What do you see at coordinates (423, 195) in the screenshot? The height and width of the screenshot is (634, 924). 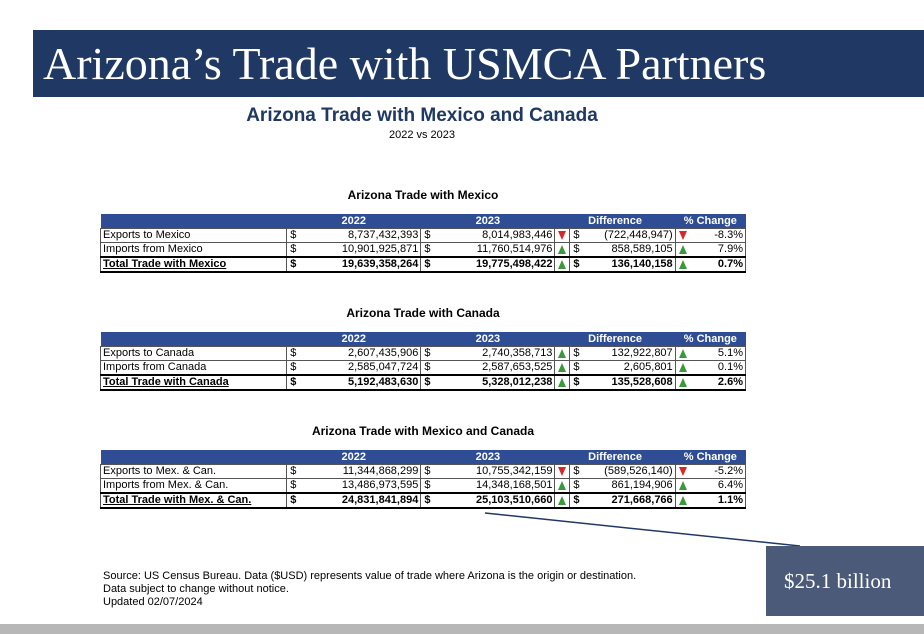 I see `mexico-section-title: Arizona Trade with Mexico` at bounding box center [423, 195].